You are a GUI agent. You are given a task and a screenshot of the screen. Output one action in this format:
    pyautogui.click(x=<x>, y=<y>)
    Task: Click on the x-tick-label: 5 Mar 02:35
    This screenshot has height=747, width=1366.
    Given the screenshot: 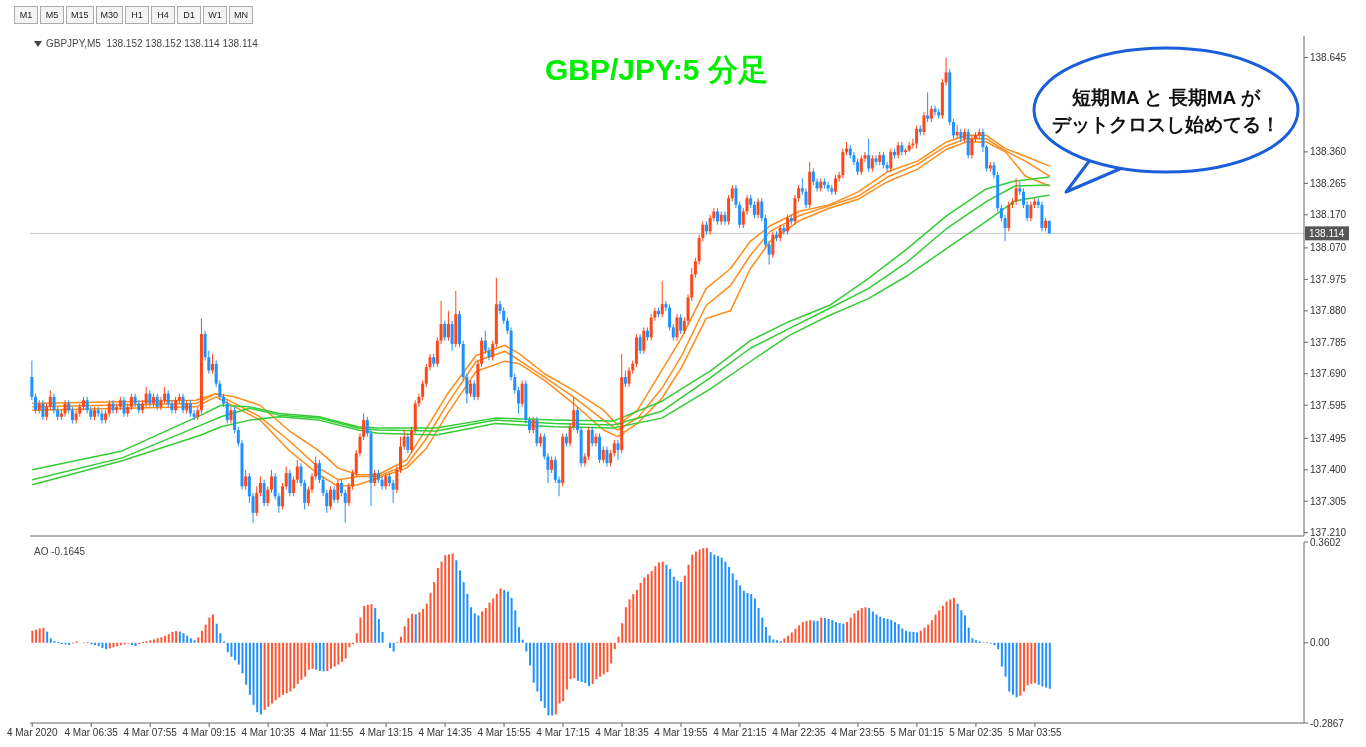 What is the action you would take?
    pyautogui.click(x=976, y=733)
    